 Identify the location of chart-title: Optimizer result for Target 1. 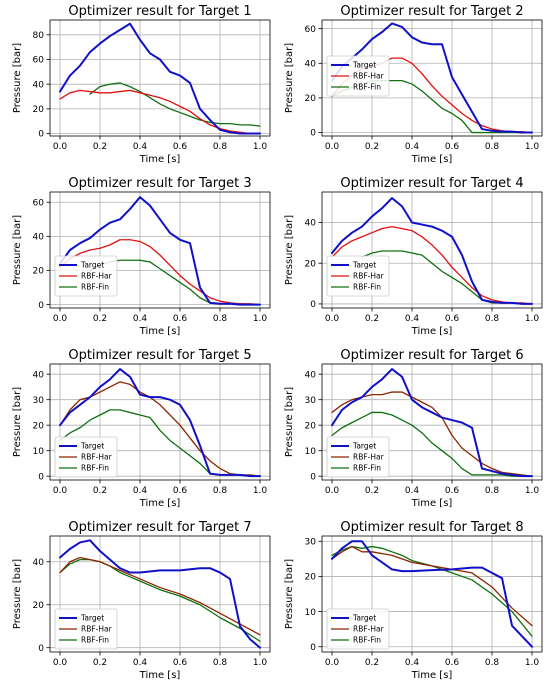
(159, 11).